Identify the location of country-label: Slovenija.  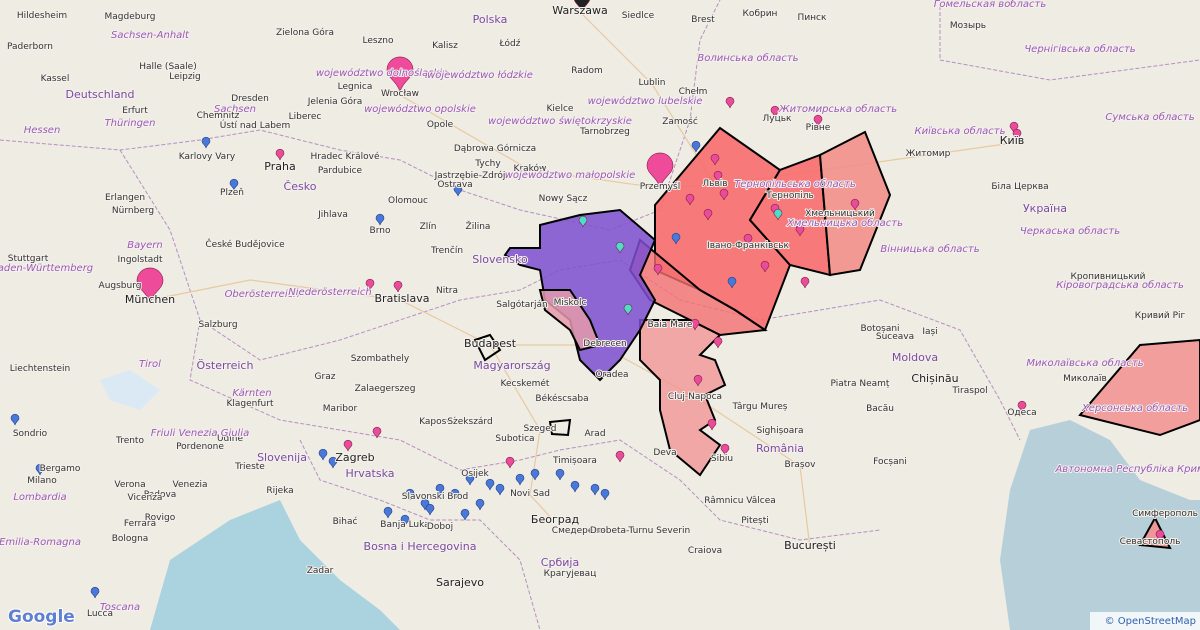
(282, 457).